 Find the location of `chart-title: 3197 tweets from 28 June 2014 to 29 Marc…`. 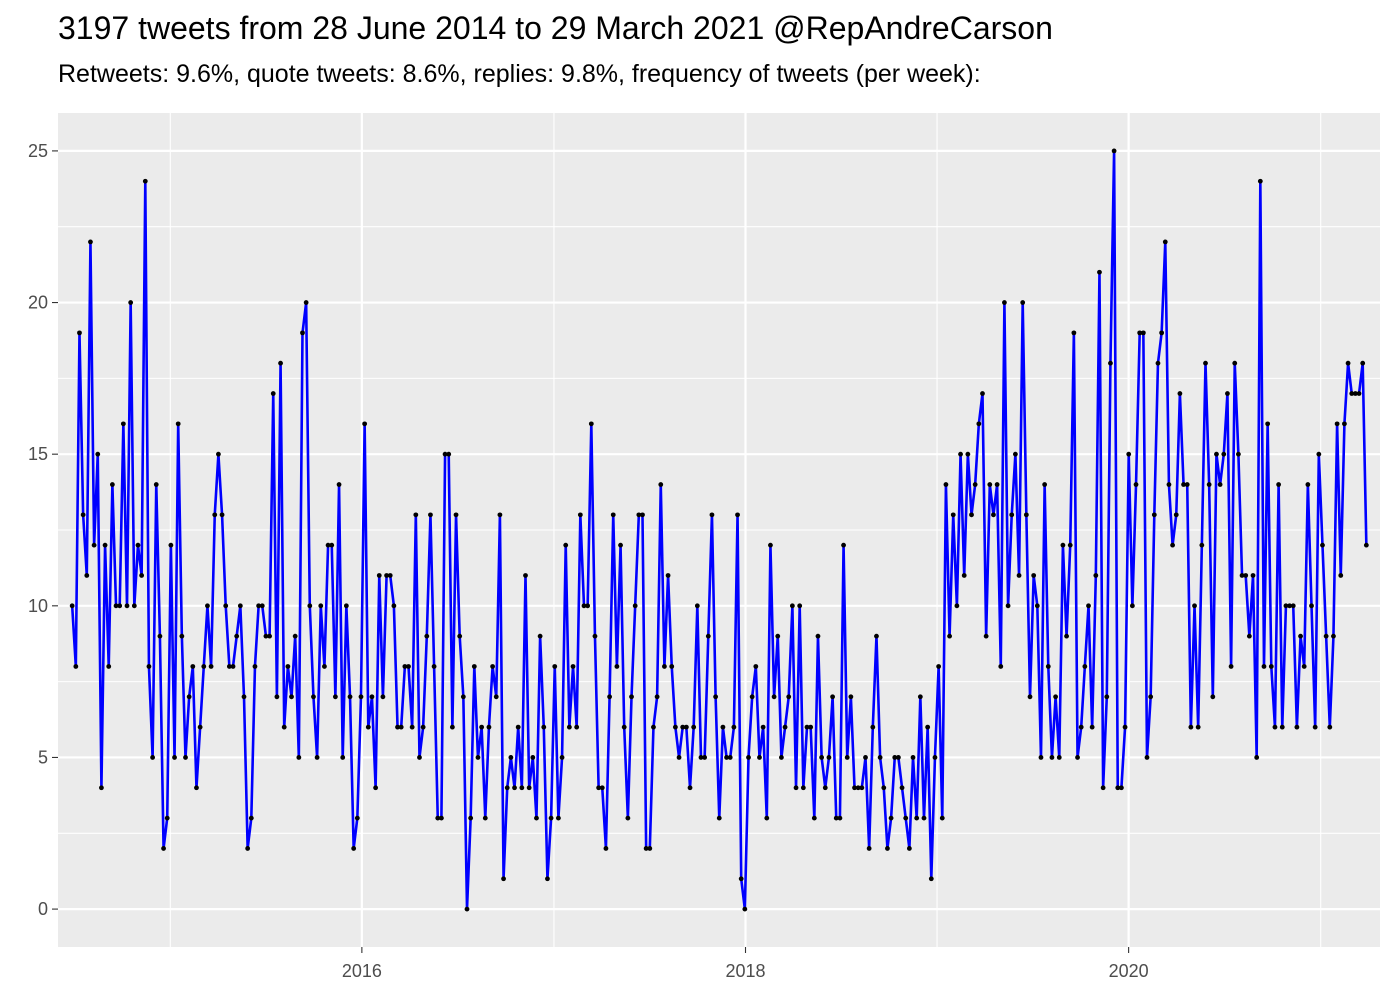

chart-title: 3197 tweets from 28 June 2014 to 29 Marc… is located at coordinates (555, 28).